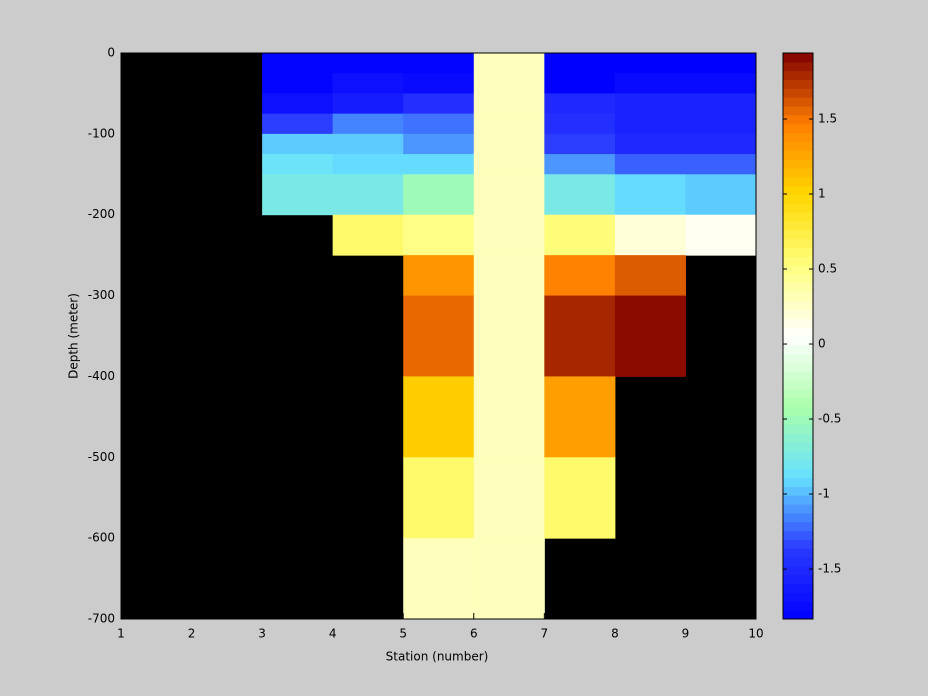 This screenshot has width=928, height=696. What do you see at coordinates (101, 457) in the screenshot?
I see `y-tick-label: -500` at bounding box center [101, 457].